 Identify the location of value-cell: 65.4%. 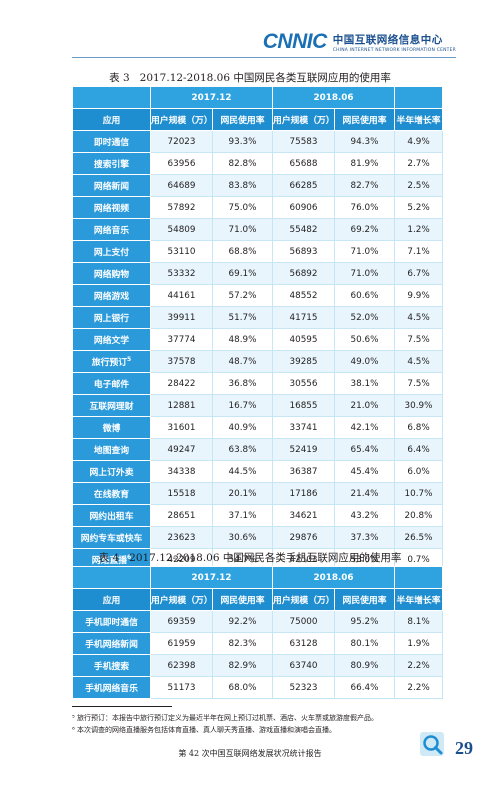
(365, 449).